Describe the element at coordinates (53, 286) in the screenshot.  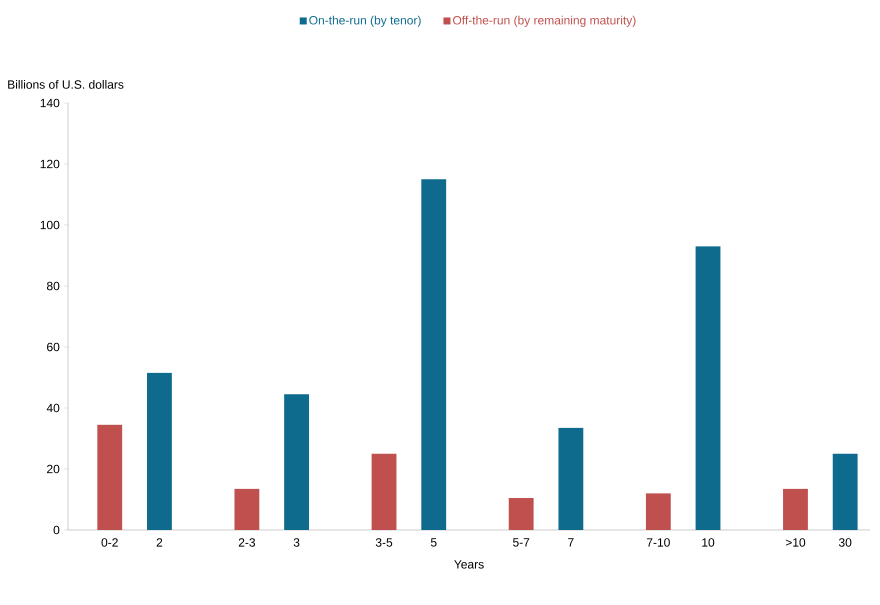
I see `y-tick-label: 80` at that location.